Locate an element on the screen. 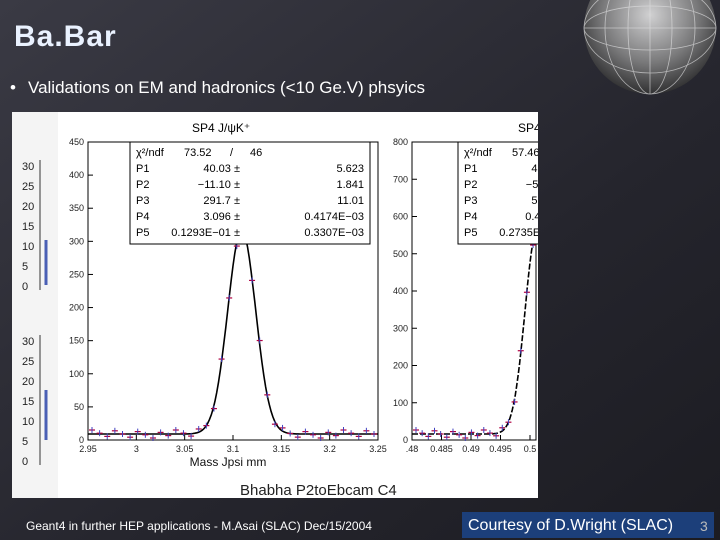 The height and width of the screenshot is (540, 720). stats-error: 1.841 is located at coordinates (350, 185).